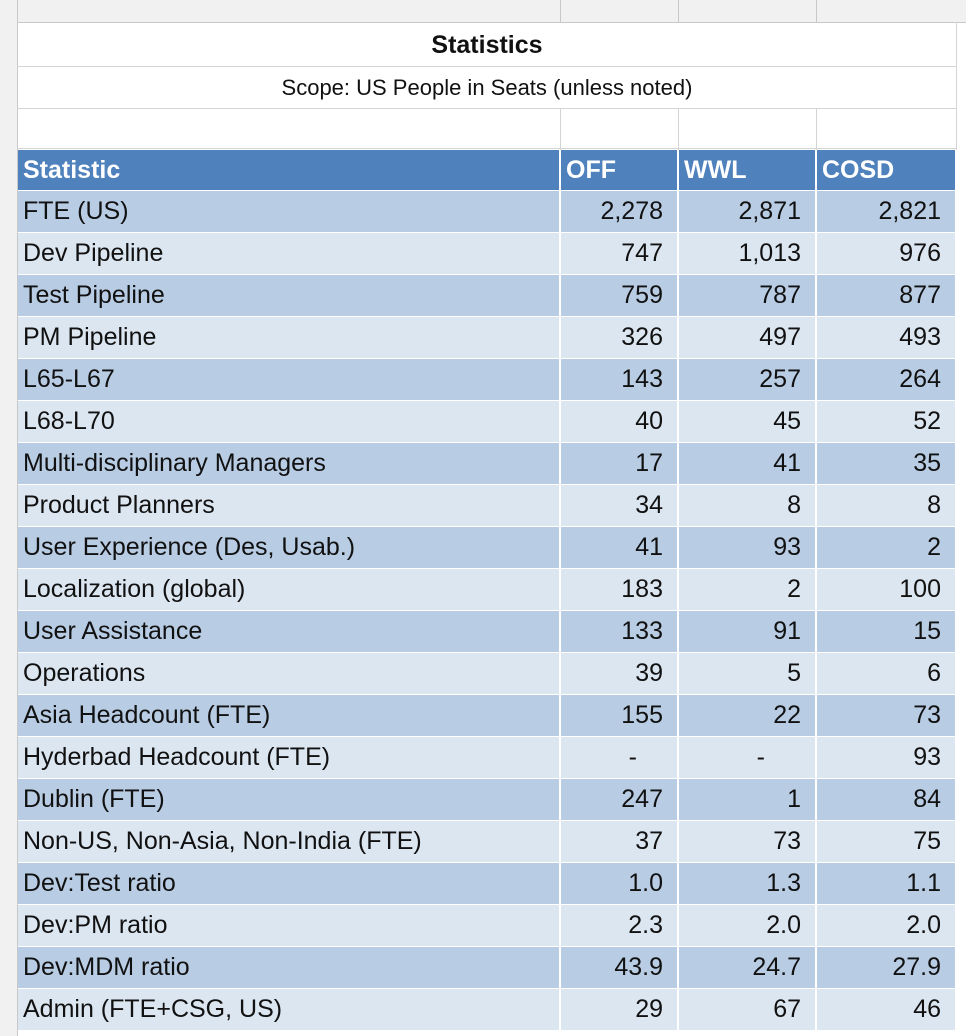 The height and width of the screenshot is (1036, 966). I want to click on cell-wwl: 5, so click(747, 673).